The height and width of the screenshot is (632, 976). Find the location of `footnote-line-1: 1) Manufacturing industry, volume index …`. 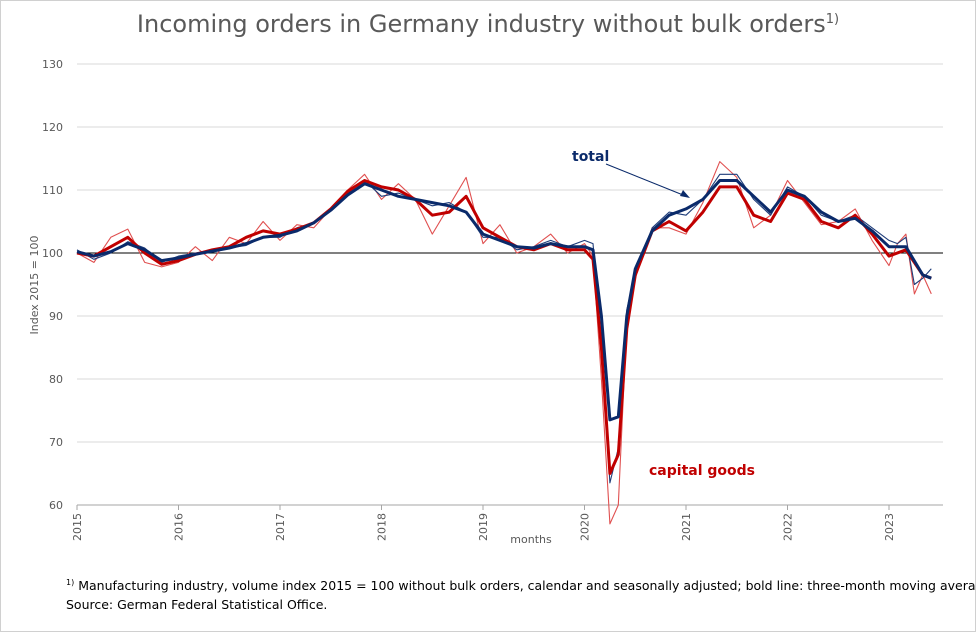

footnote-line-1: 1) Manufacturing industry, volume index … is located at coordinates (521, 584).